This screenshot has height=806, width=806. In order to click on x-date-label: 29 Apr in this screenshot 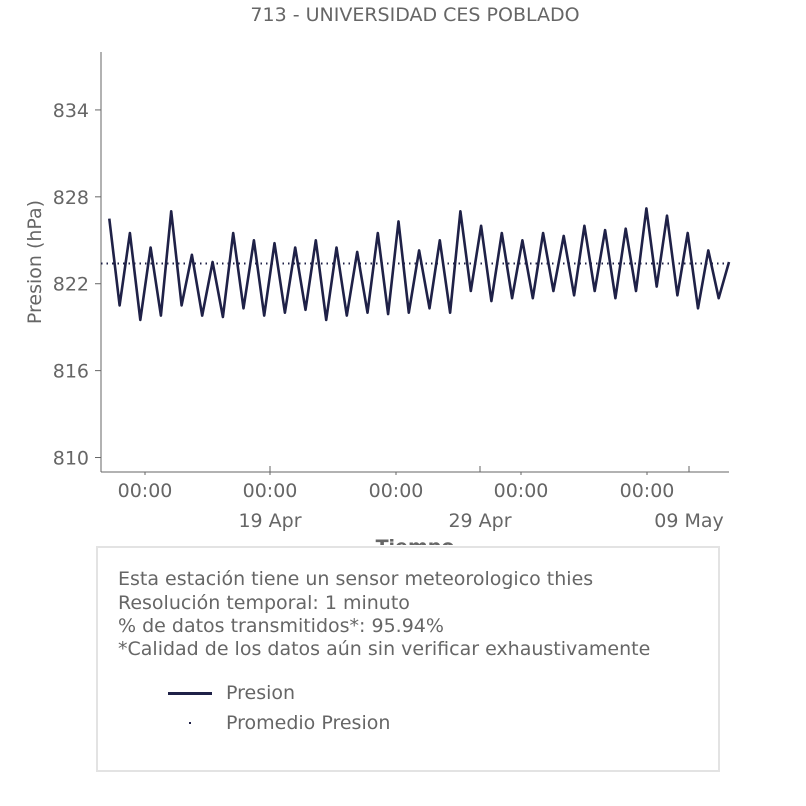, I will do `click(479, 521)`.